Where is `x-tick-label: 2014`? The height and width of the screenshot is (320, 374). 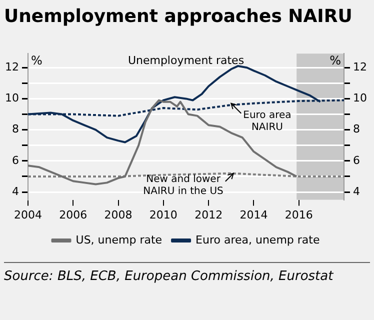
x-tick-label: 2014 is located at coordinates (254, 215).